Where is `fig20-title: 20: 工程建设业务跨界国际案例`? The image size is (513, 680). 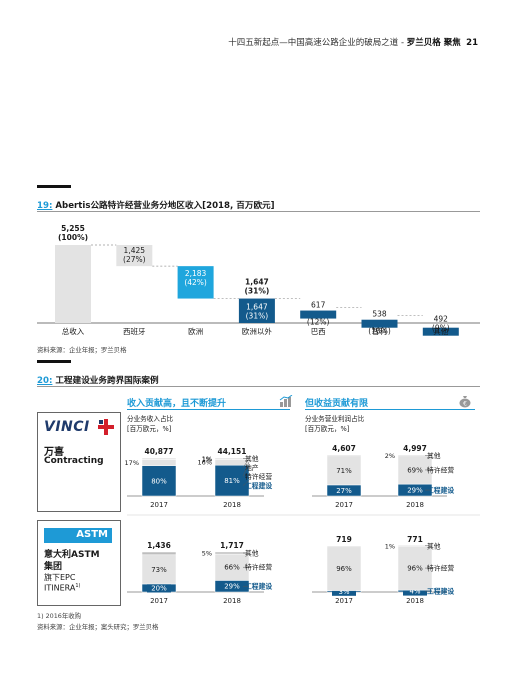 fig20-title: 20: 工程建设业务跨界国际案例 is located at coordinates (98, 380).